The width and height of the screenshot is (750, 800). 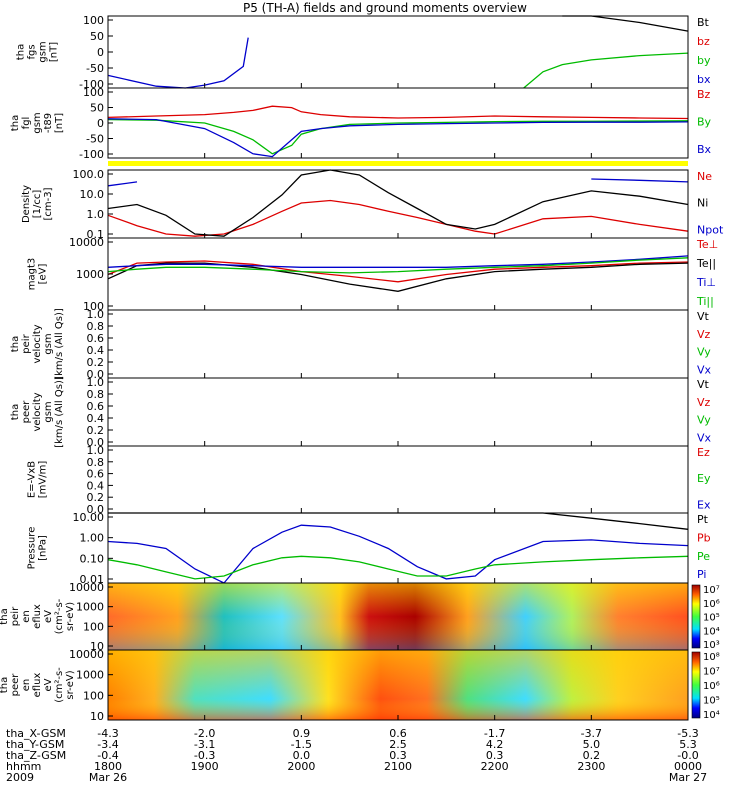 What do you see at coordinates (398, 733) in the screenshot?
I see `footer-value: 0.6` at bounding box center [398, 733].